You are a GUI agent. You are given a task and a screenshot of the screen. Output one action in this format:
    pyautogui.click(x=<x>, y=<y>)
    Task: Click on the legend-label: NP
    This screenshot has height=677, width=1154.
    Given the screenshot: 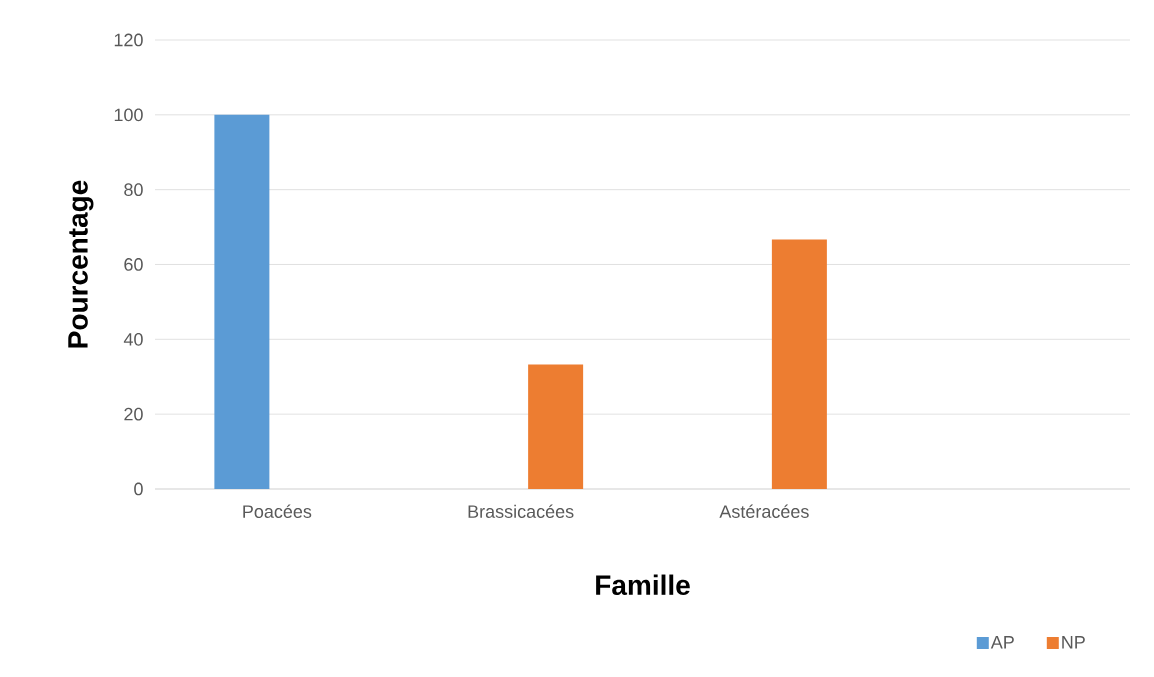 What is the action you would take?
    pyautogui.click(x=1073, y=642)
    